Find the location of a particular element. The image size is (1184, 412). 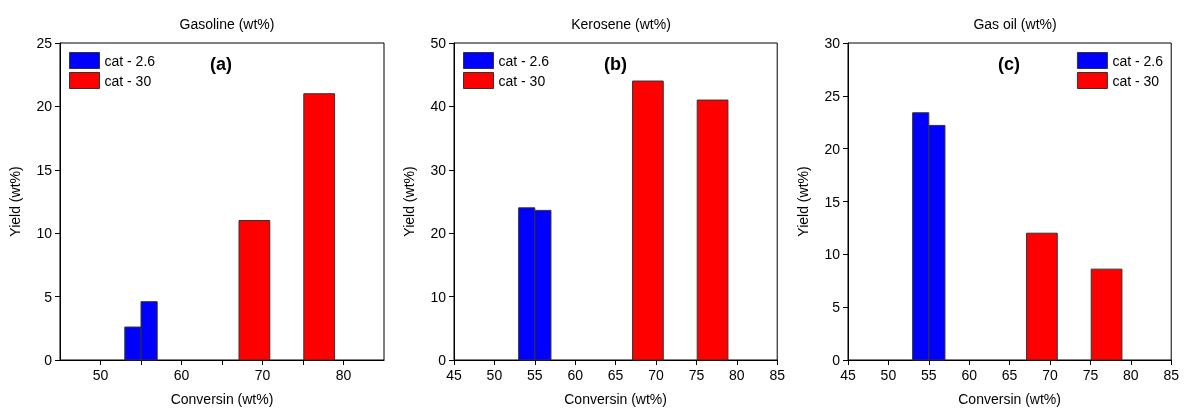

chart-title: Gasoline (wt%) is located at coordinates (227, 24).